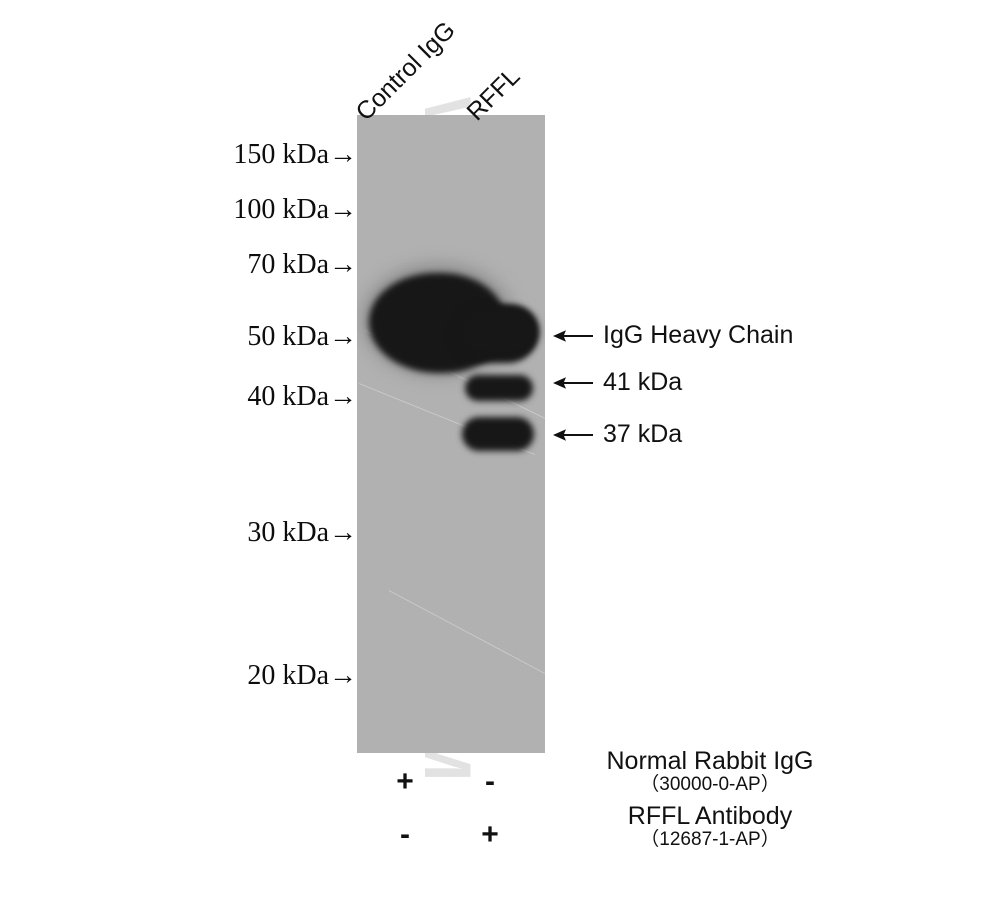 Image resolution: width=1000 pixels, height=903 pixels. I want to click on annotation-igg-heavy-chain: IgG Heavy Chain, so click(672, 335).